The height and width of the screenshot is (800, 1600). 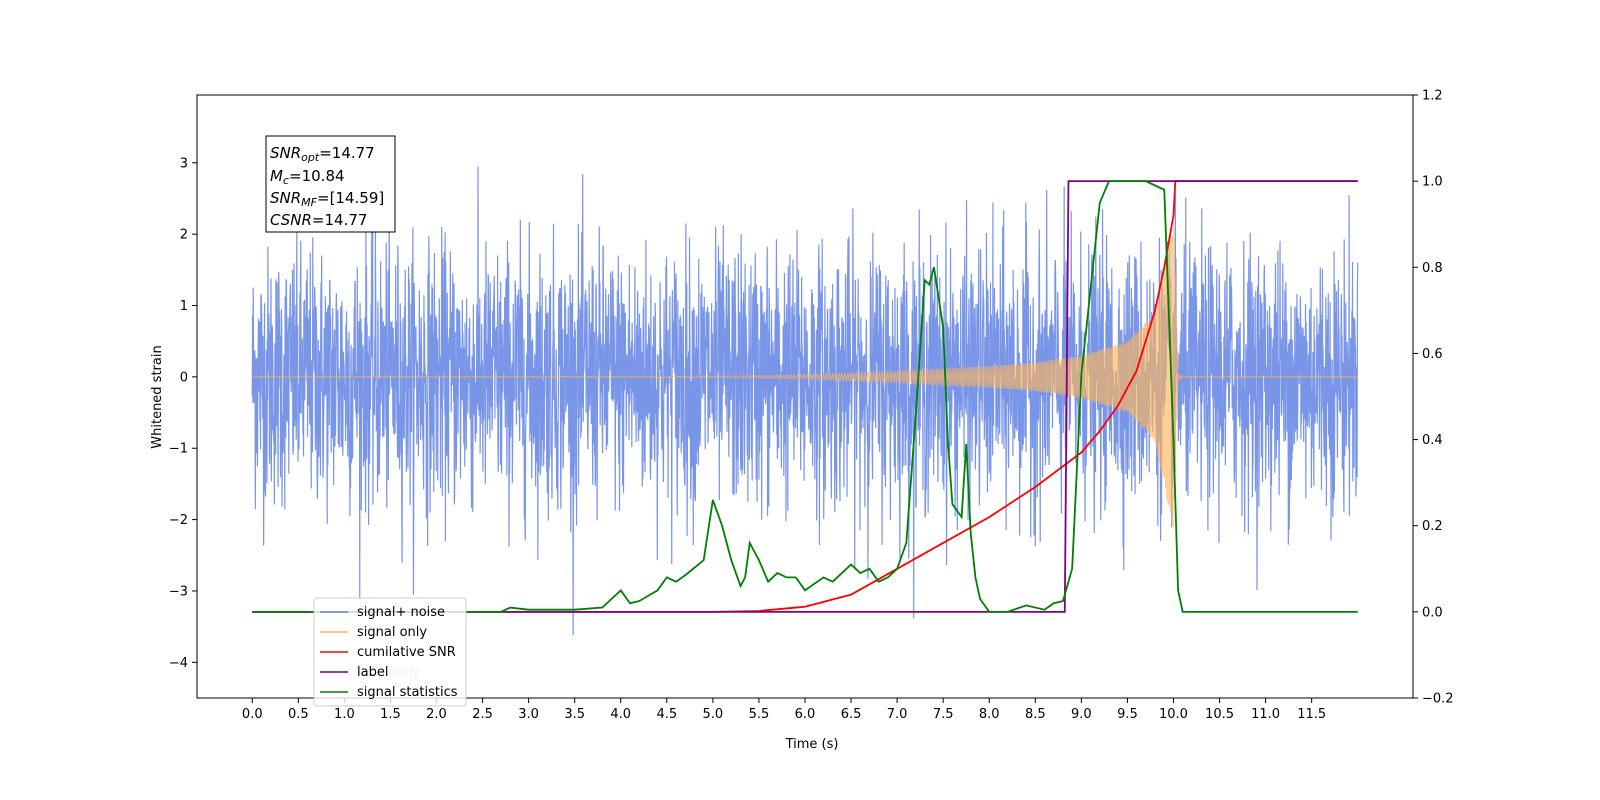 I want to click on x-tick-label: 5.0, so click(x=713, y=714).